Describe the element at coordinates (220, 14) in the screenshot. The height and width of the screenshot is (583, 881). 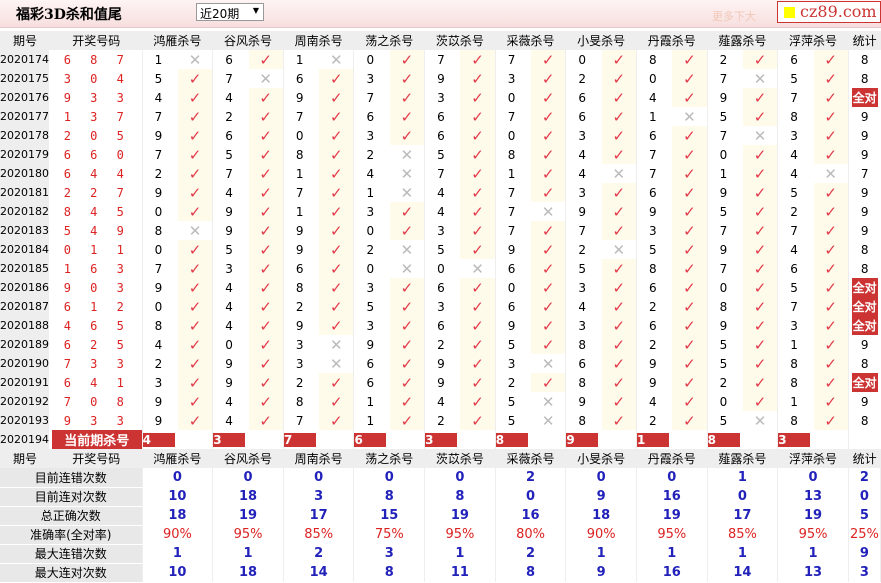
I see `range-select-value: 近20期` at that location.